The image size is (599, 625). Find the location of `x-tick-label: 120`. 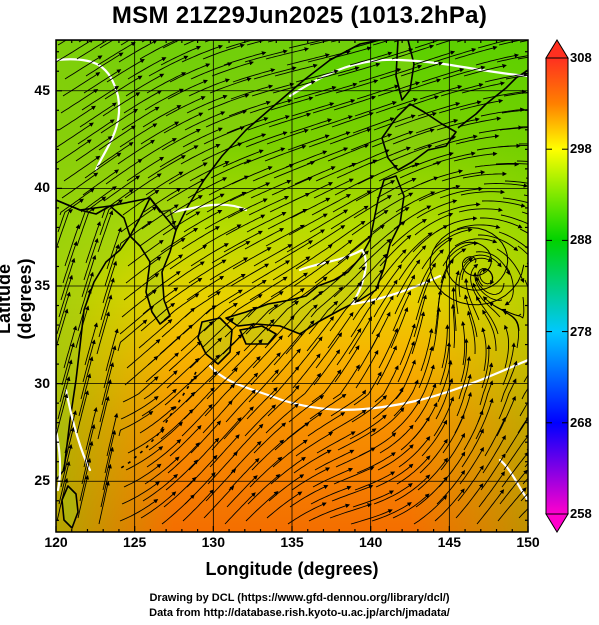

x-tick-label: 120 is located at coordinates (56, 542).